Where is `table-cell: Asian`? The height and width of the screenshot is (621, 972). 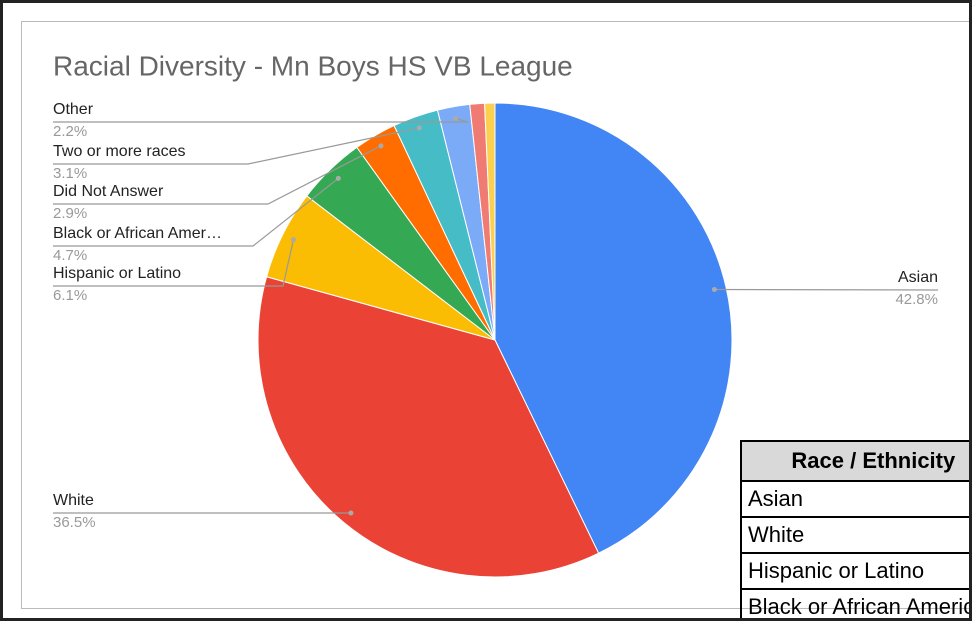 table-cell: Asian is located at coordinates (854, 499).